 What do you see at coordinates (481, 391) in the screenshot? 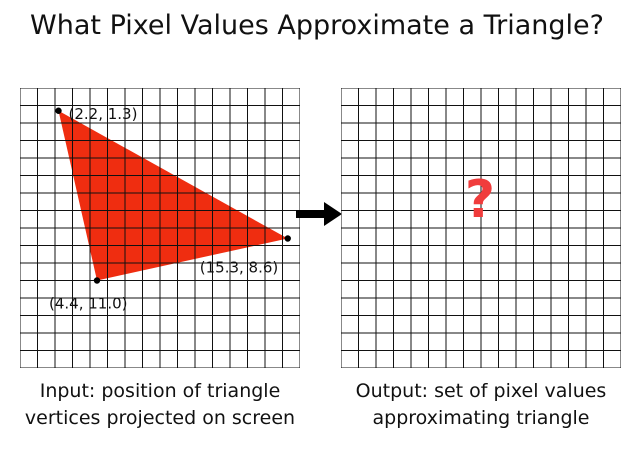
I see `output-caption-line1: Output: set of pixel values` at bounding box center [481, 391].